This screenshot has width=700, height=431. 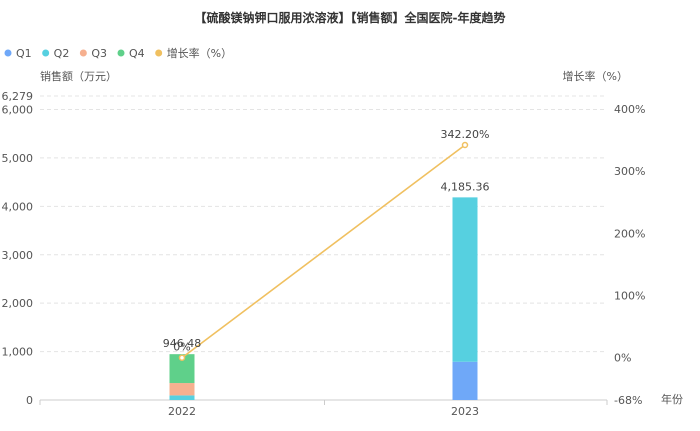 What do you see at coordinates (672, 399) in the screenshot?
I see `x-axis-label: 年份` at bounding box center [672, 399].